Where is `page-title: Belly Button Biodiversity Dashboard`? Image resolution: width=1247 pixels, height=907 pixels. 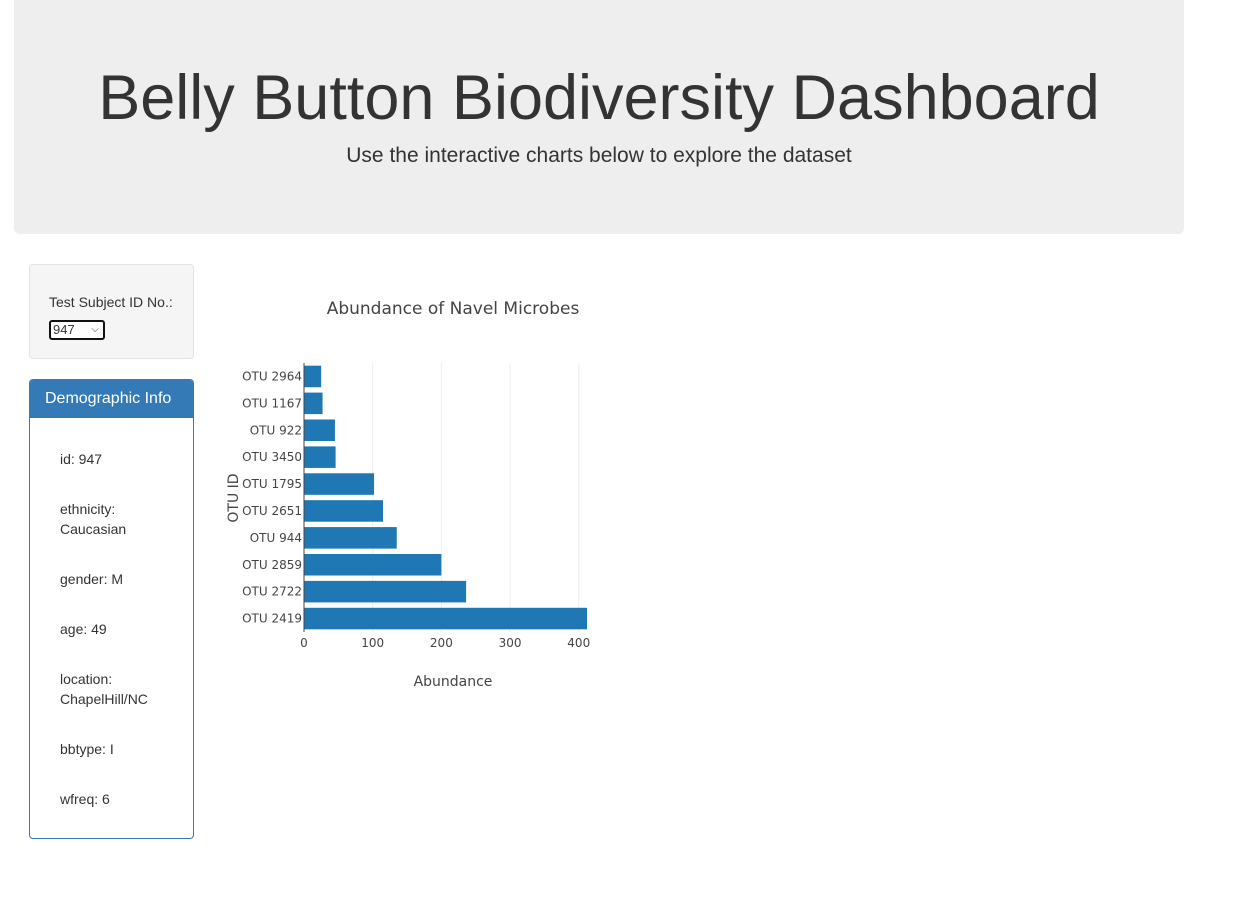 page-title: Belly Button Biodiversity Dashboard is located at coordinates (599, 98).